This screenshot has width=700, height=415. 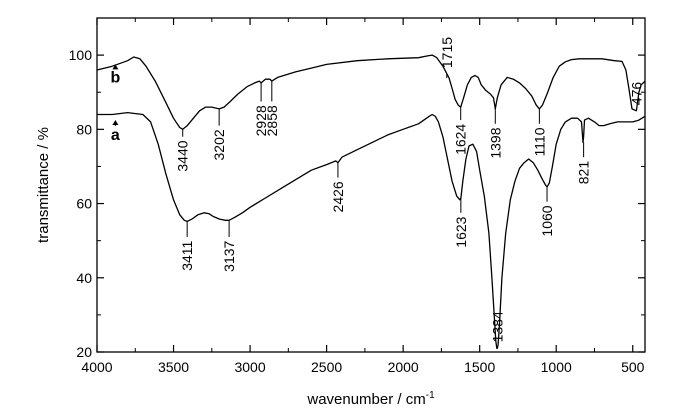 I want to click on x-axis-title: wavenumber / cm-1, so click(x=370, y=399).